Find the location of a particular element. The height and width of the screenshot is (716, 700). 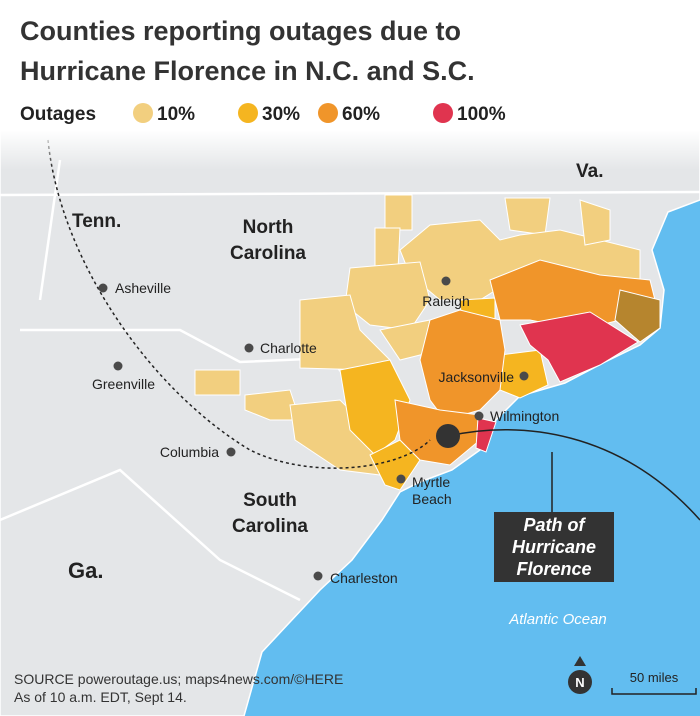

title: Counties reporting outages due to is located at coordinates (240, 31).